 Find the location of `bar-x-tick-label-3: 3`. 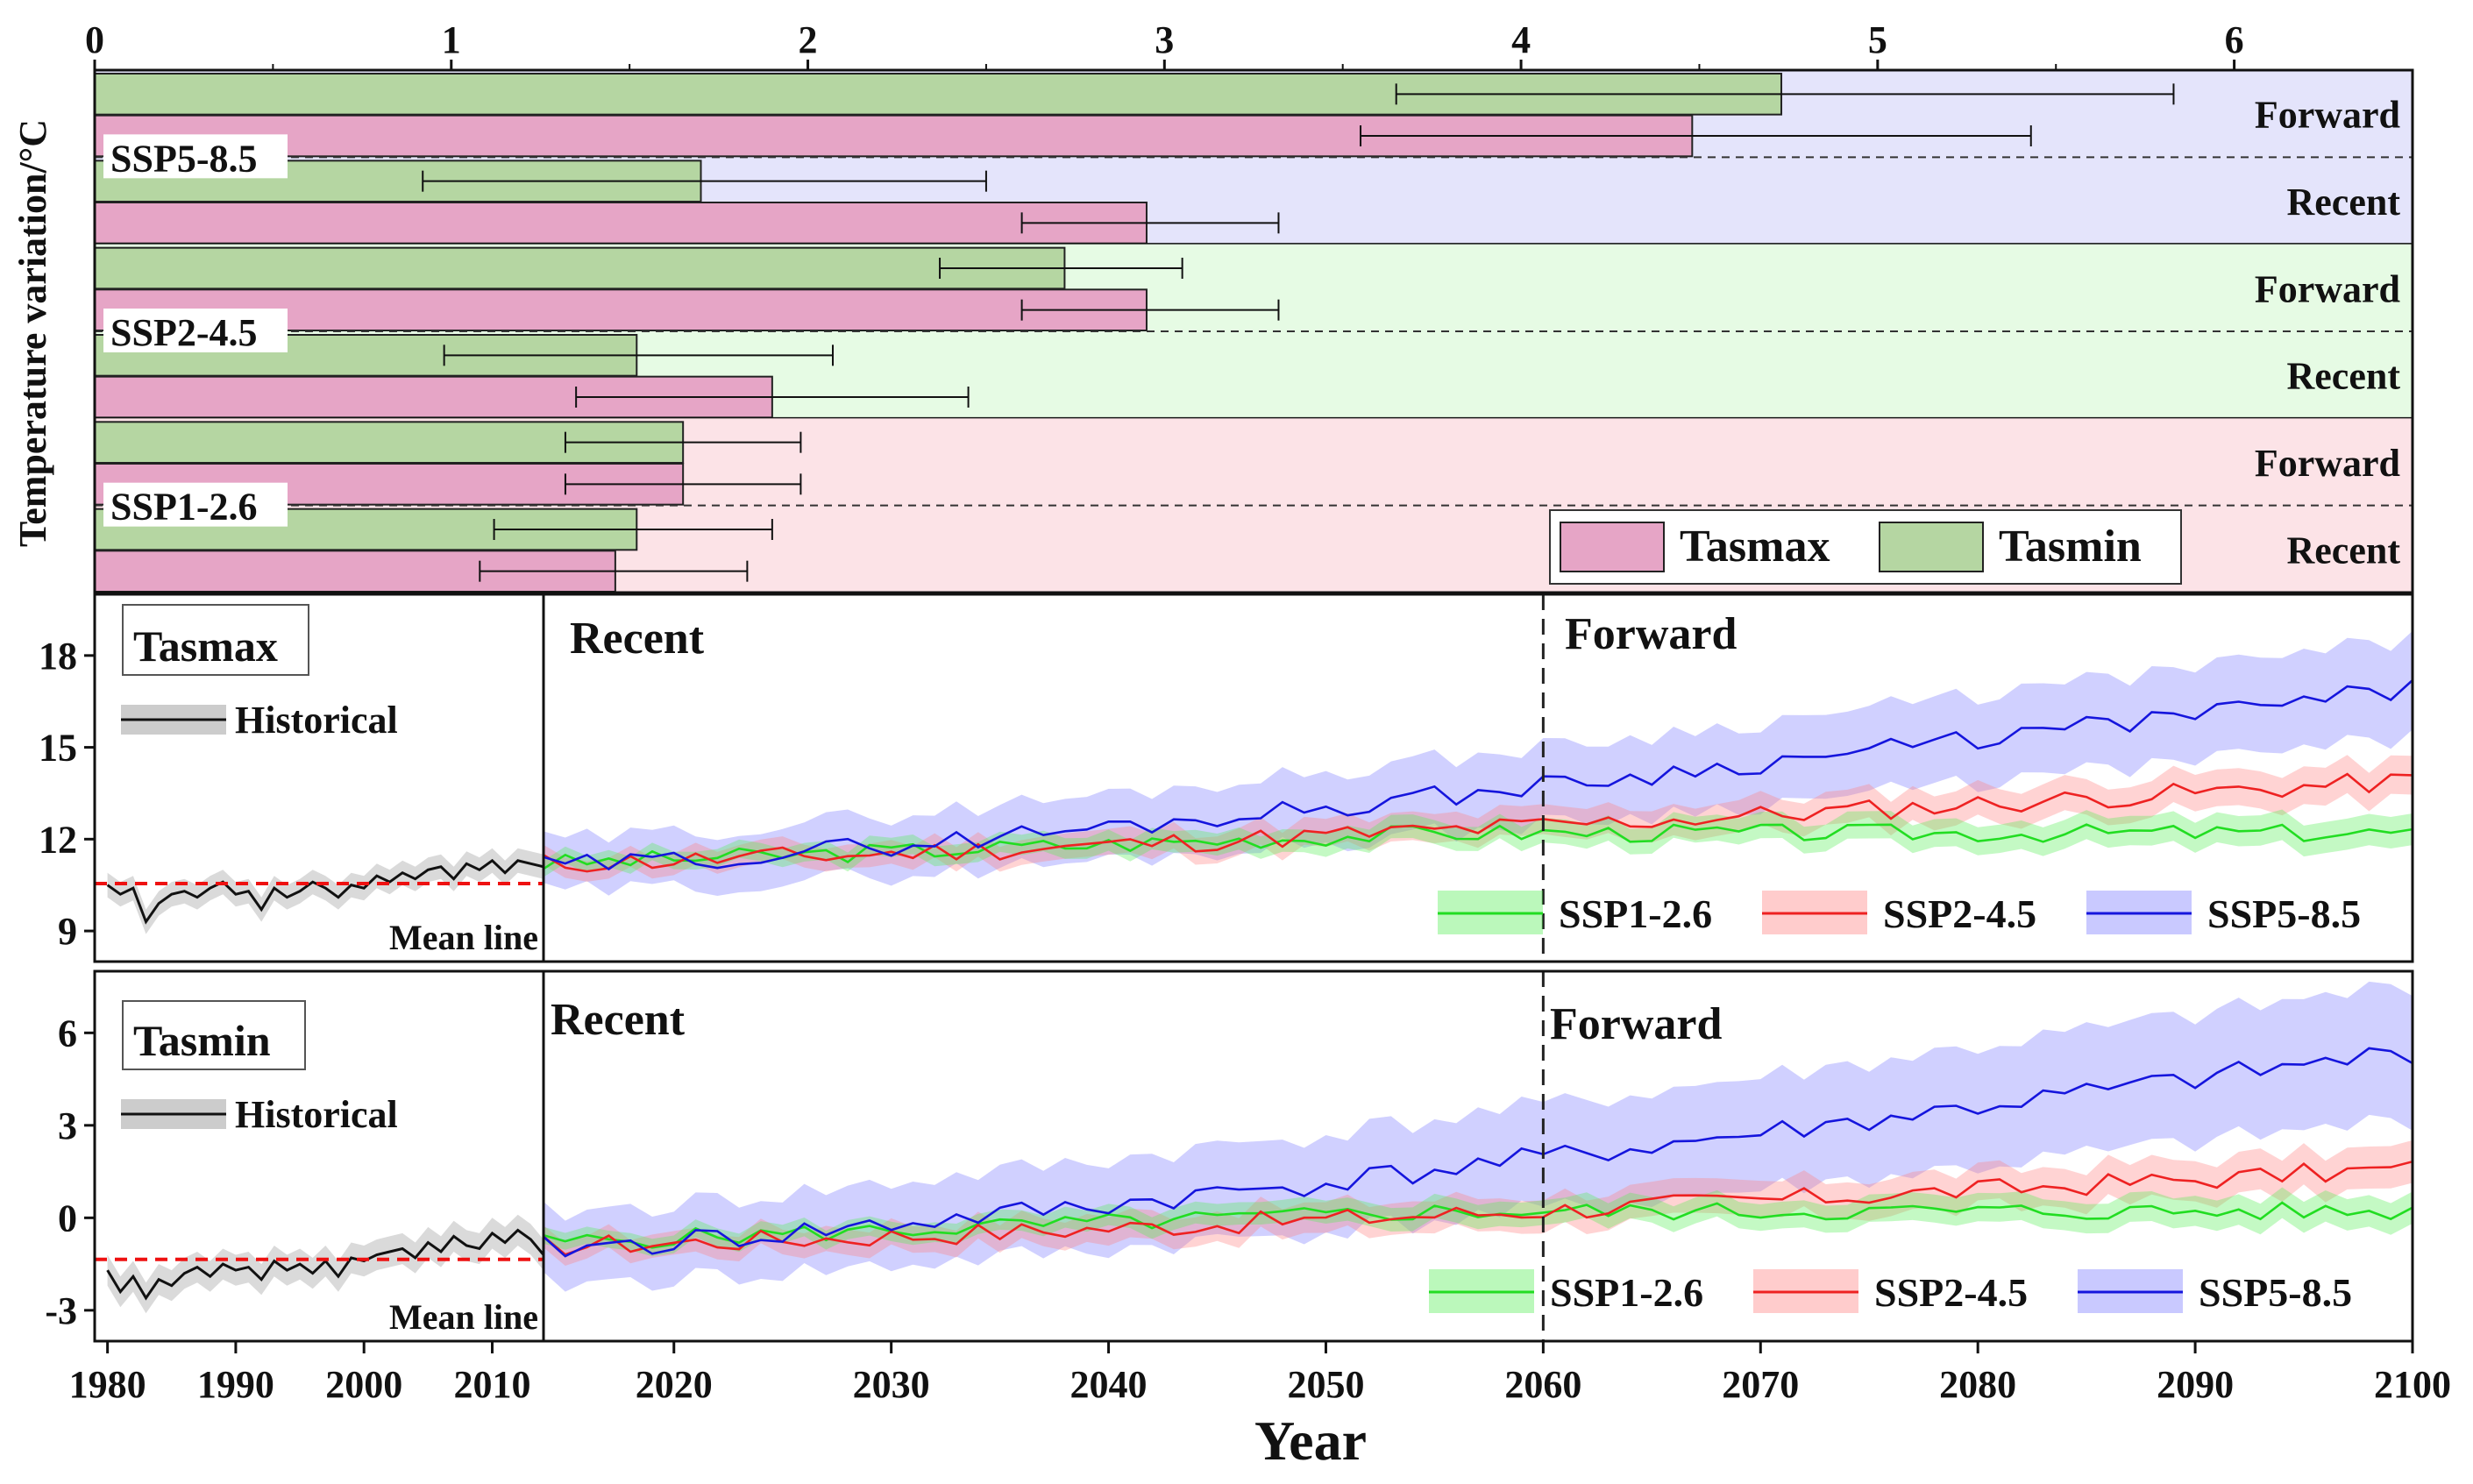

bar-x-tick-label-3: 3 is located at coordinates (1164, 39).